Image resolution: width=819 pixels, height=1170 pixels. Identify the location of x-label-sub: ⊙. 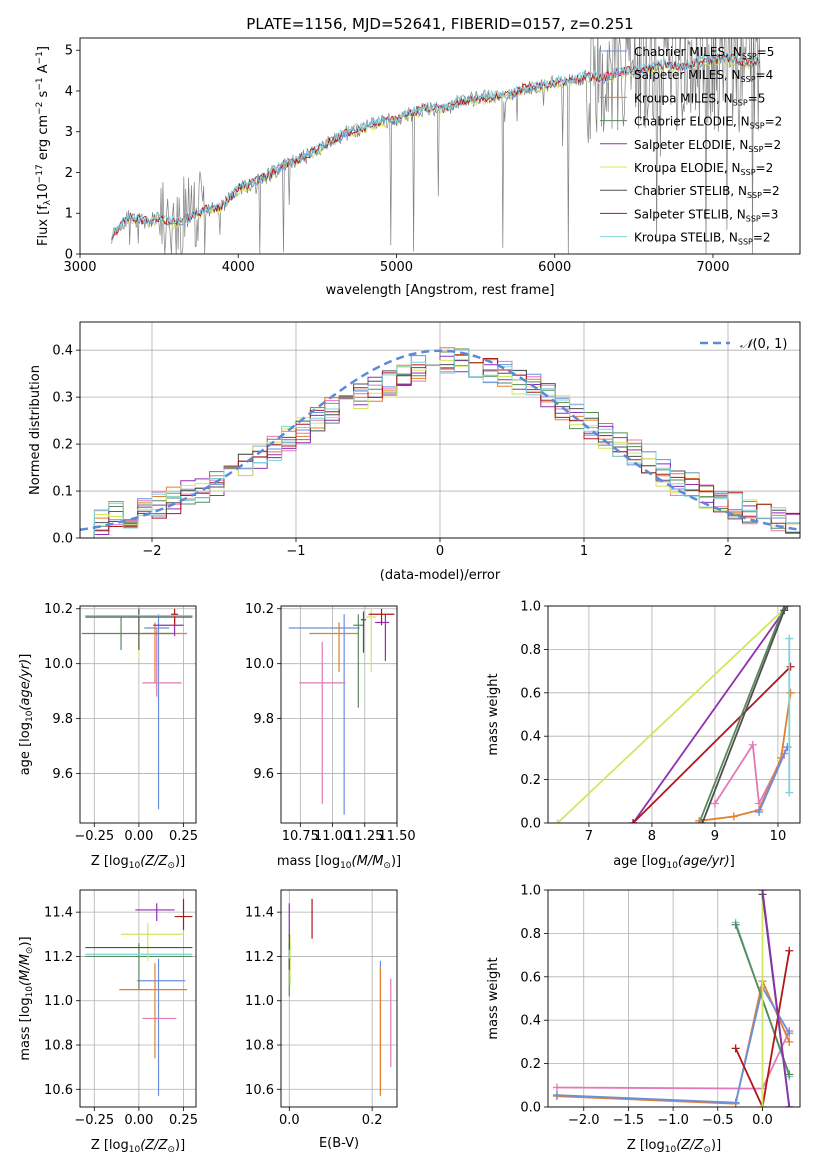
(171, 866).